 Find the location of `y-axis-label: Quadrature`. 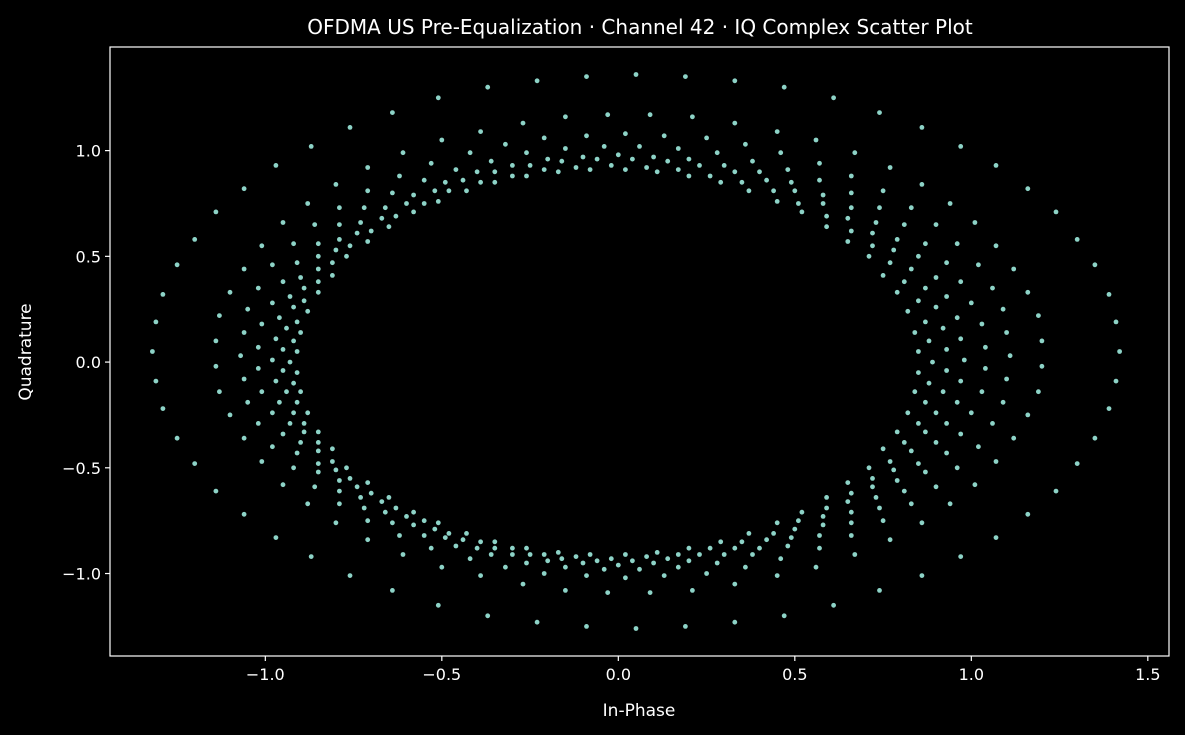

y-axis-label: Quadrature is located at coordinates (26, 351).